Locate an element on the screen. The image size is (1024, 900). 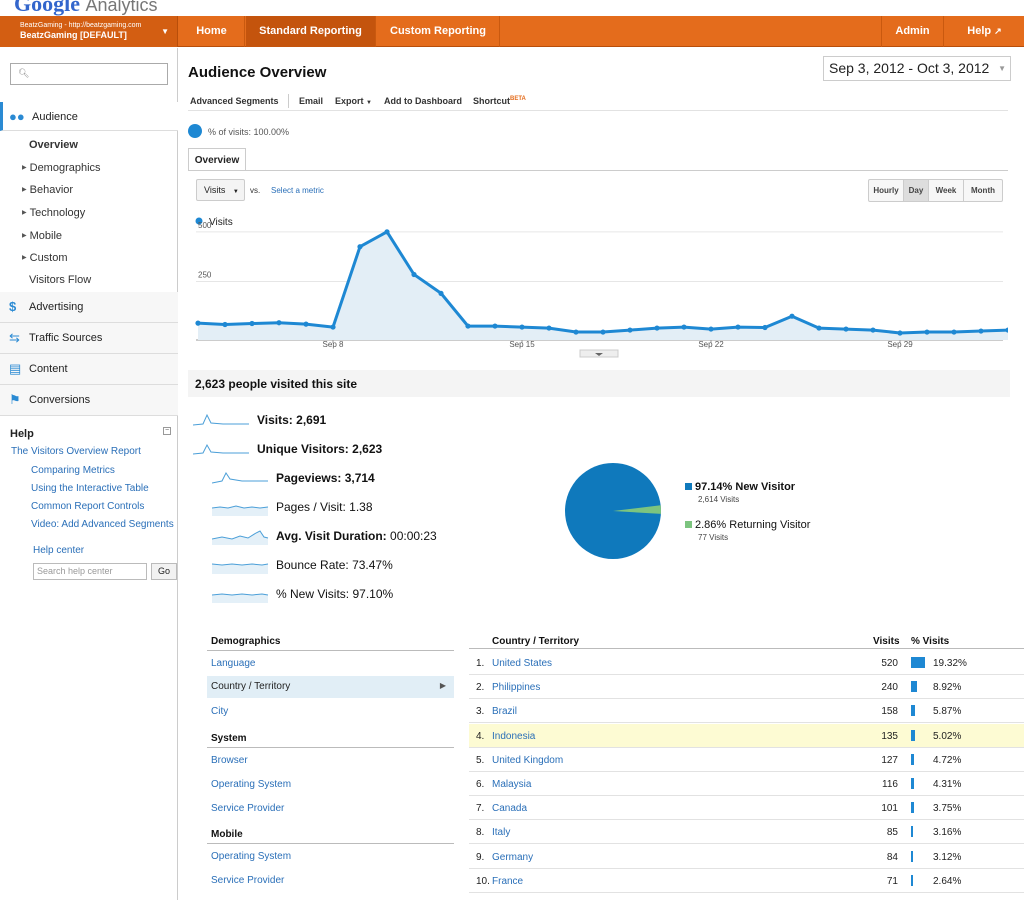
export-button: Export ▼ is located at coordinates (353, 101).